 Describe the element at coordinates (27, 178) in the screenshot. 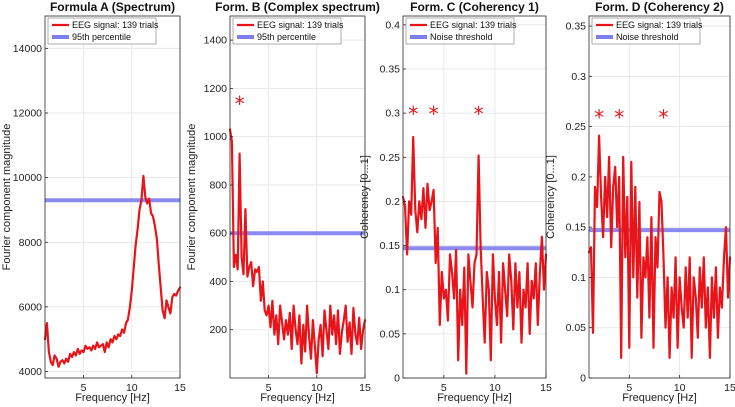

I see `y-tick-label: 10000` at that location.